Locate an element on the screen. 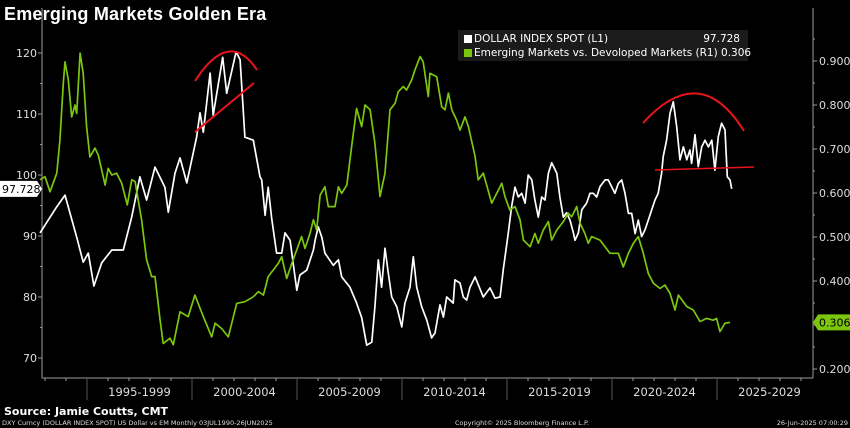  left-tick-label: 110 is located at coordinates (26, 114).